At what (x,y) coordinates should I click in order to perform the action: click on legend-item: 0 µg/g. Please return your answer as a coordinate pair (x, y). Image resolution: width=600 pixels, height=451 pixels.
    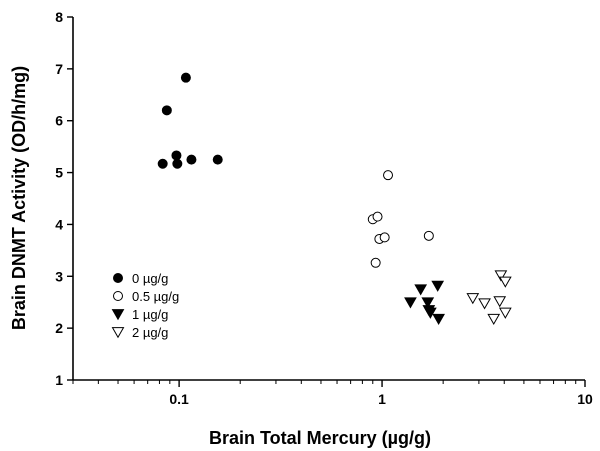
    Looking at the image, I should click on (140, 278).